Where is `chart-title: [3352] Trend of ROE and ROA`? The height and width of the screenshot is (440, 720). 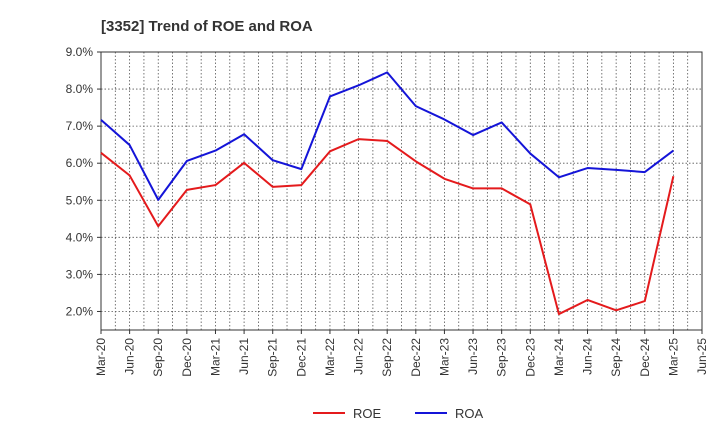
chart-title: [3352] Trend of ROE and ROA is located at coordinates (207, 26).